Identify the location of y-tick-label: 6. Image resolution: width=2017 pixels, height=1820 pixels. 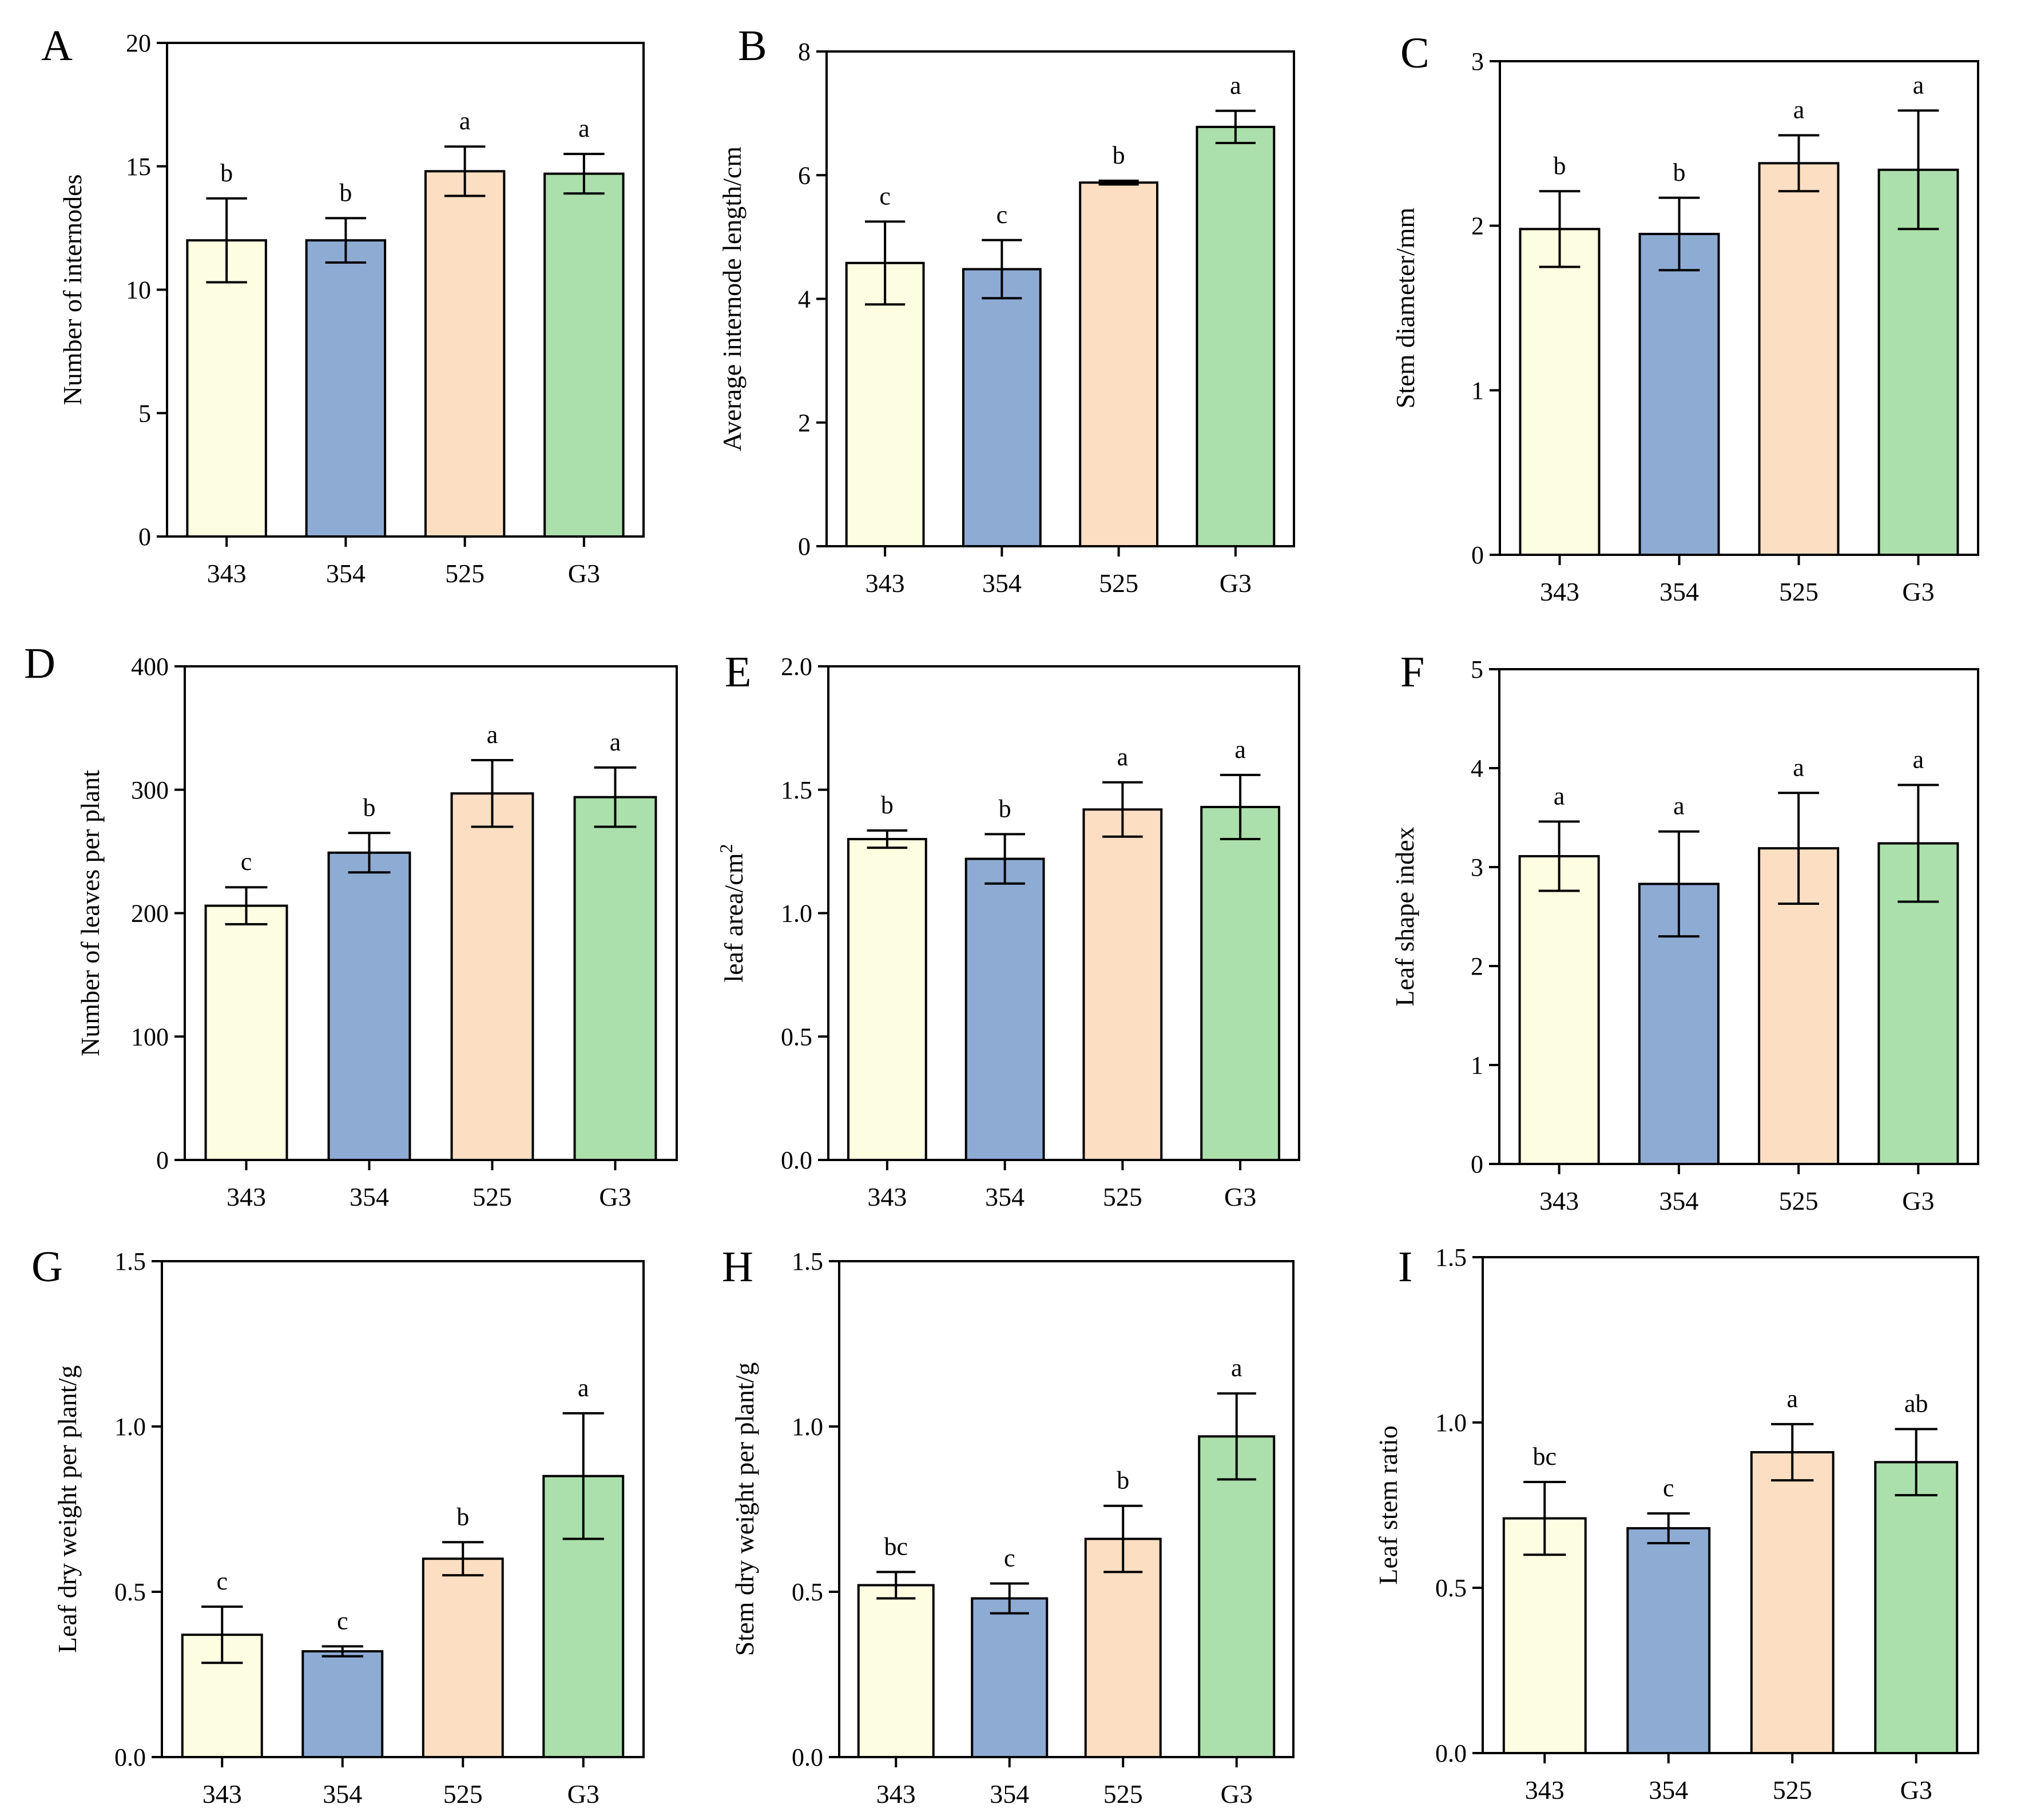
(804, 175).